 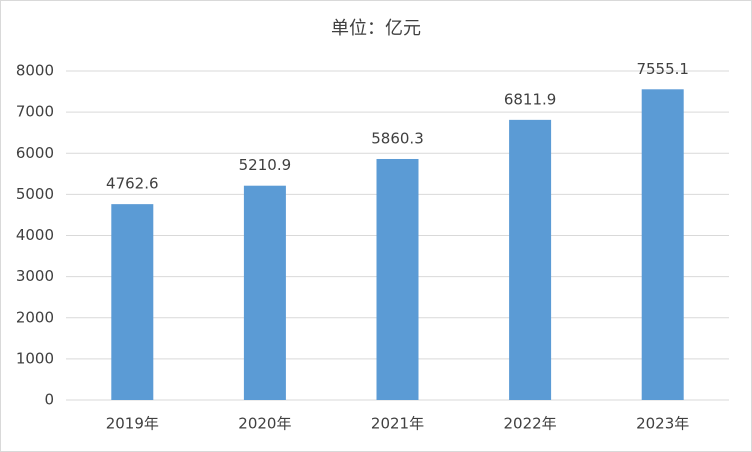 What do you see at coordinates (35, 235) in the screenshot?
I see `y-tick-label: 4000` at bounding box center [35, 235].